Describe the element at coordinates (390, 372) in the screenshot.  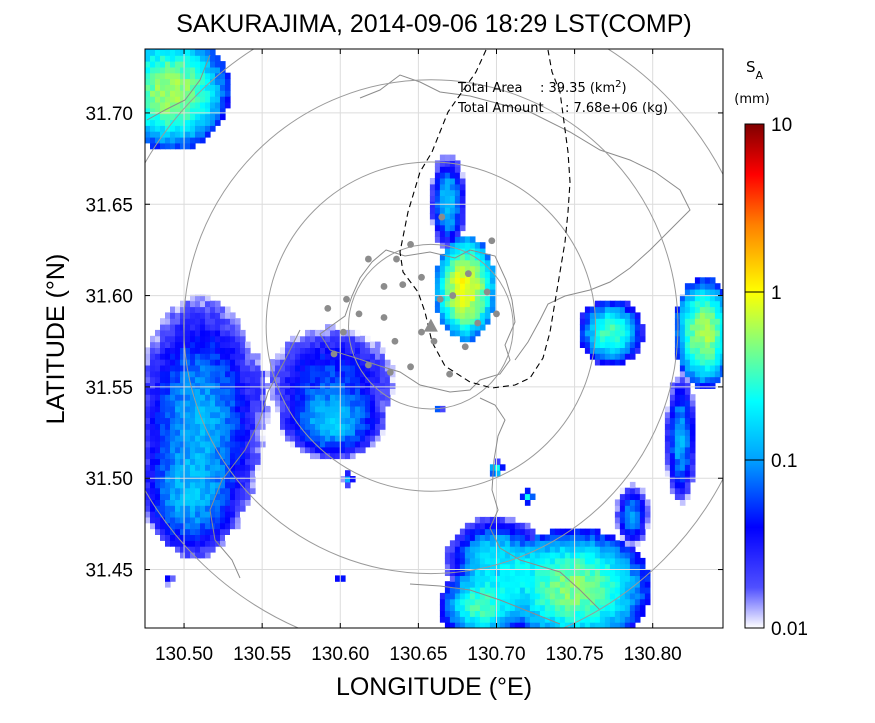
I see `station-marker` at that location.